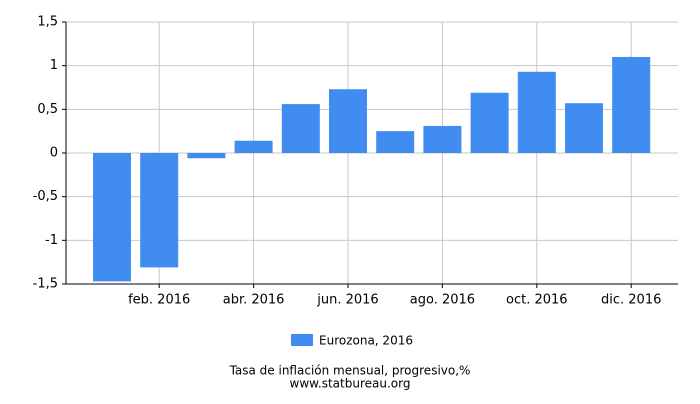  What do you see at coordinates (366, 341) in the screenshot?
I see `legend-label: Eurozona, 2016` at bounding box center [366, 341].